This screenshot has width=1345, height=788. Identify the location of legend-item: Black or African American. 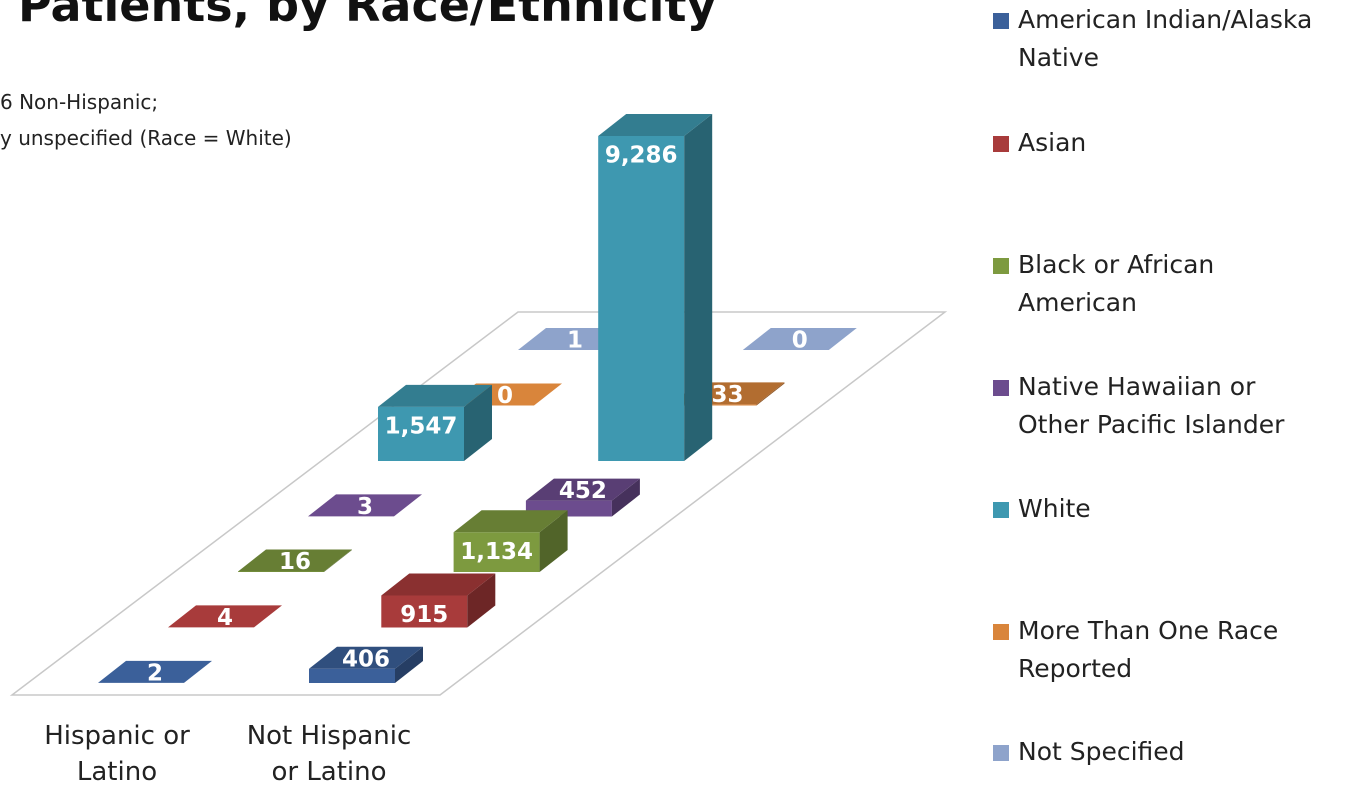
(1158, 284).